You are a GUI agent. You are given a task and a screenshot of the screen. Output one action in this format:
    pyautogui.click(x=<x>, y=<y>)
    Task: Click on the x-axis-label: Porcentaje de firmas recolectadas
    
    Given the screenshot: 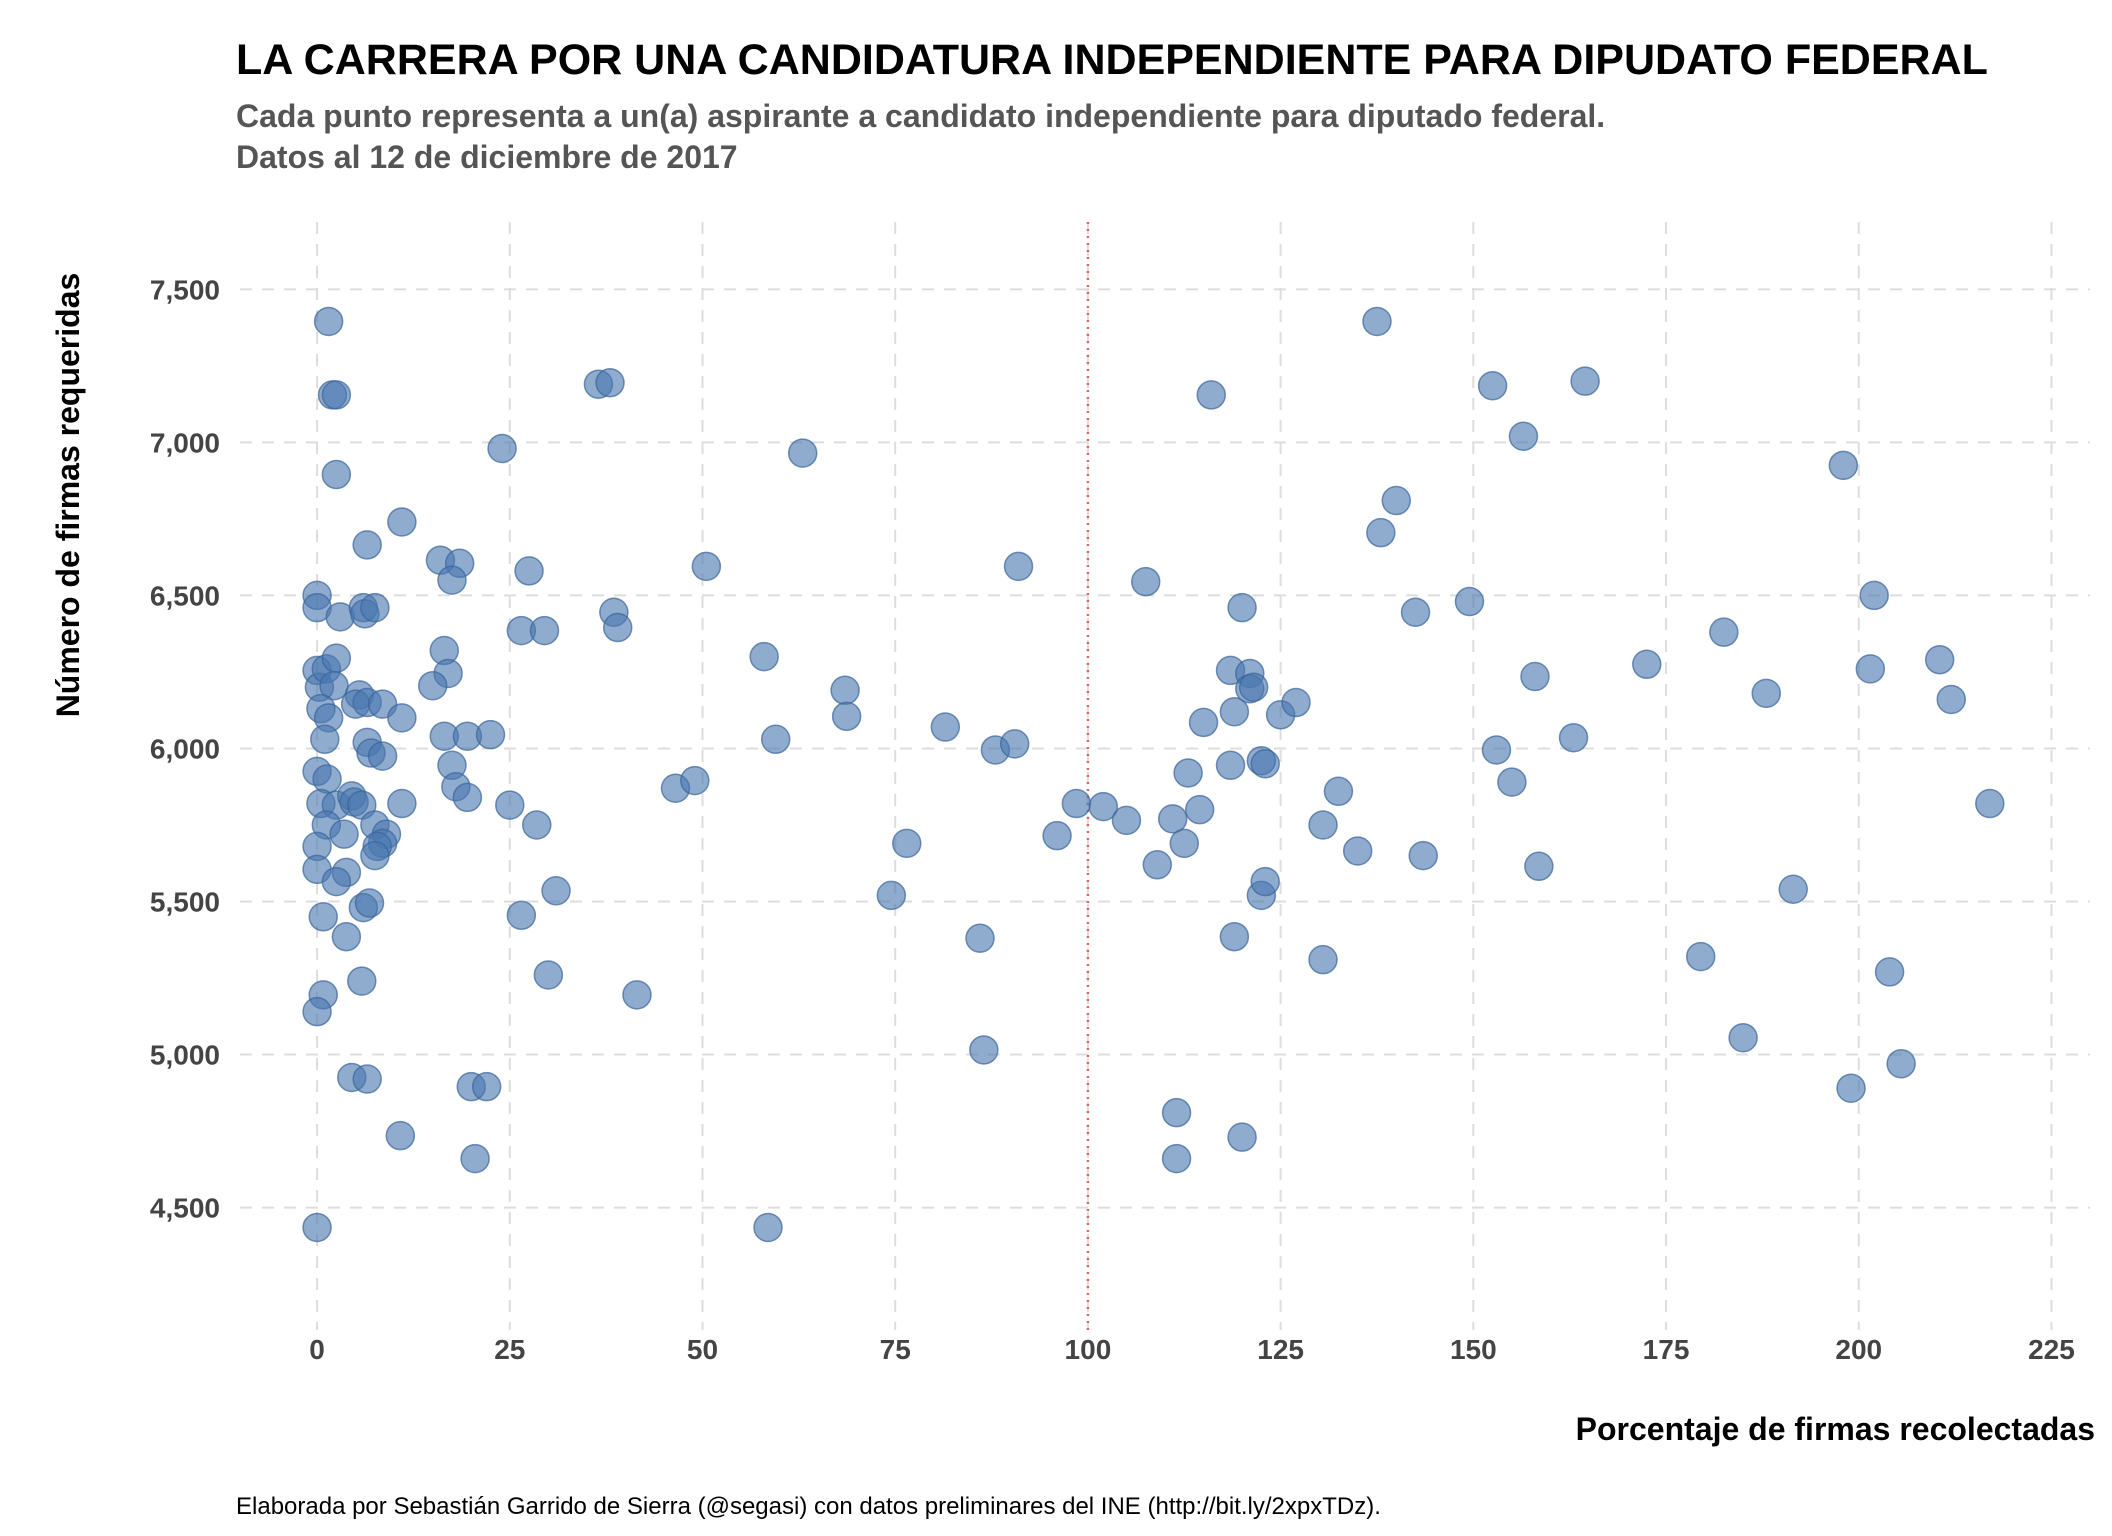 What is the action you would take?
    pyautogui.click(x=1835, y=1429)
    